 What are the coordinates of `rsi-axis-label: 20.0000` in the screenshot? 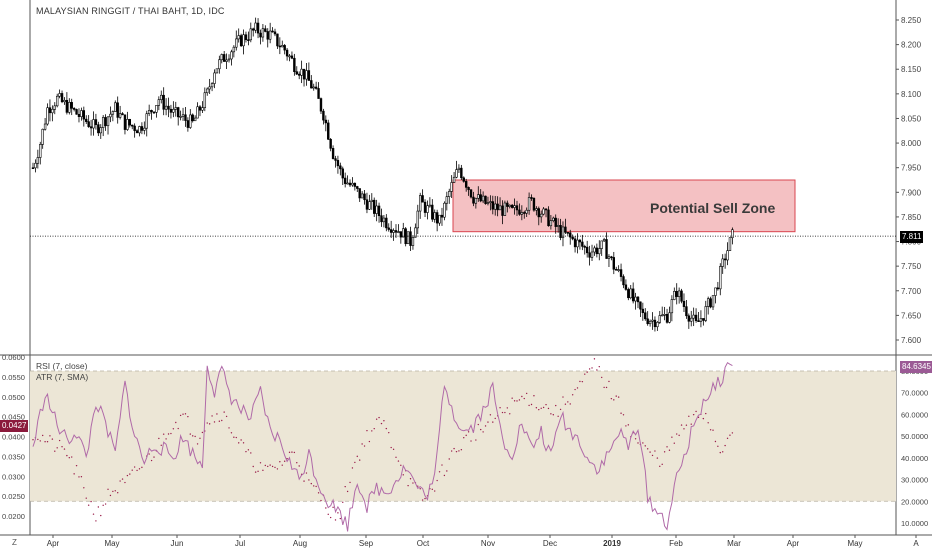 It's located at (914, 501).